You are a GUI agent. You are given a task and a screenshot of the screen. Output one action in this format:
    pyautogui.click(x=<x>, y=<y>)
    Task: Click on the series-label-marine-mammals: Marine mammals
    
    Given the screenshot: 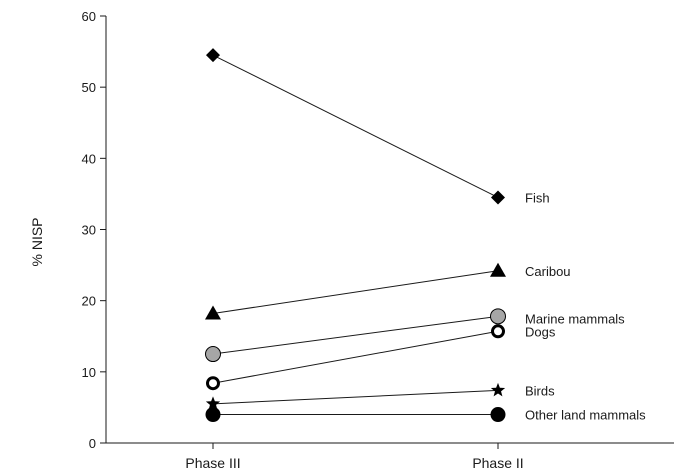 What is the action you would take?
    pyautogui.click(x=575, y=318)
    